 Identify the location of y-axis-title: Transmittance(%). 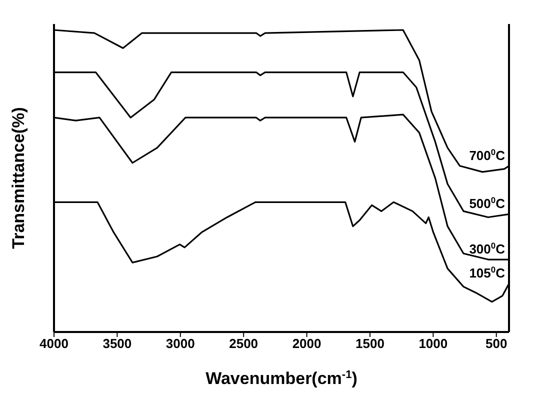
(18, 178).